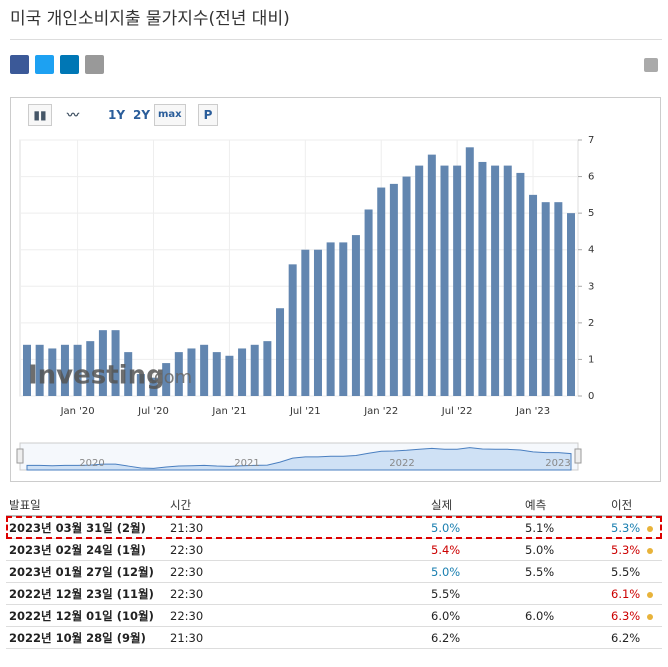 The image size is (668, 667). Describe the element at coordinates (565, 571) in the screenshot. I see `forecast: 5.5%` at that location.